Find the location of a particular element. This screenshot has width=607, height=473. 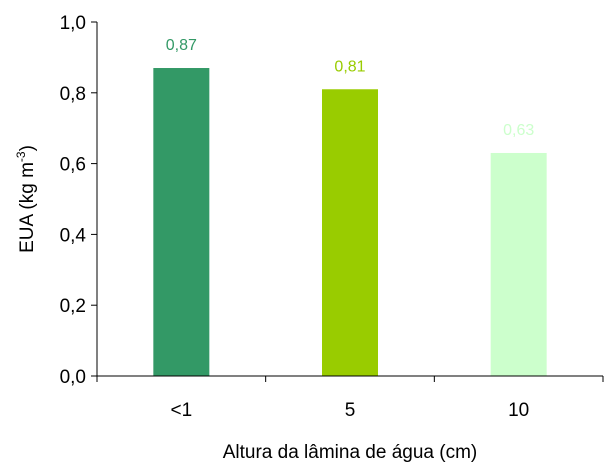

x-tick-label: <1 is located at coordinates (181, 410).